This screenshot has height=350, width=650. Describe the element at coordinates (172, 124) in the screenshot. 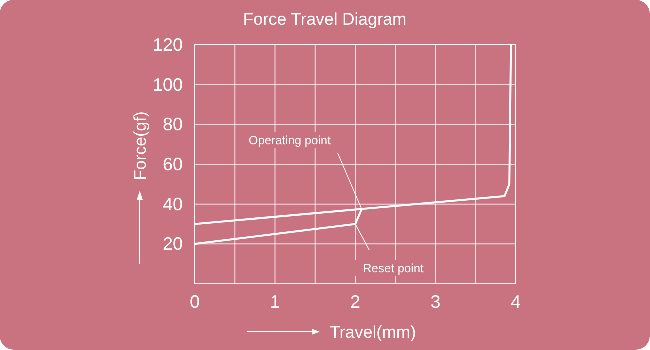

I see `y-tick-label: 80` at that location.